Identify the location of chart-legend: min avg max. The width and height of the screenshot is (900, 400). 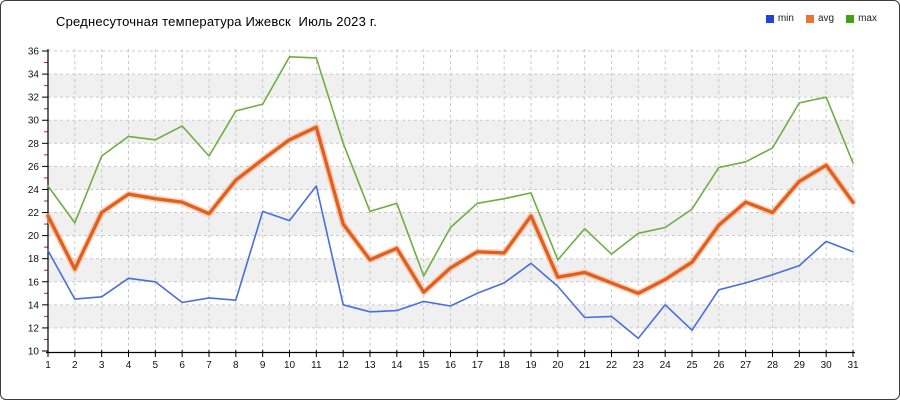
(821, 18).